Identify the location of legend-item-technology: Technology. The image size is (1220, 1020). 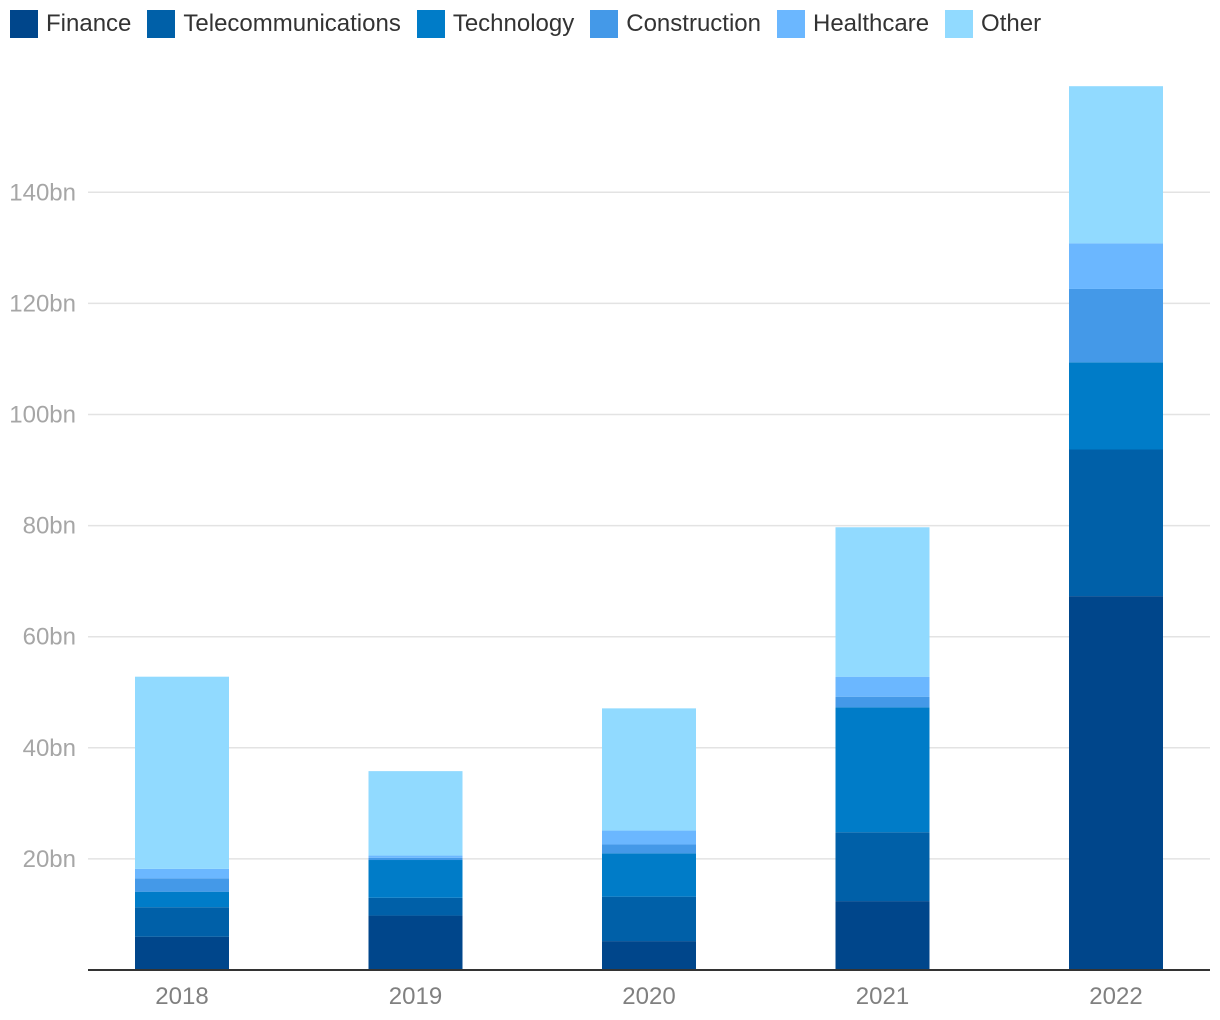
(495, 24).